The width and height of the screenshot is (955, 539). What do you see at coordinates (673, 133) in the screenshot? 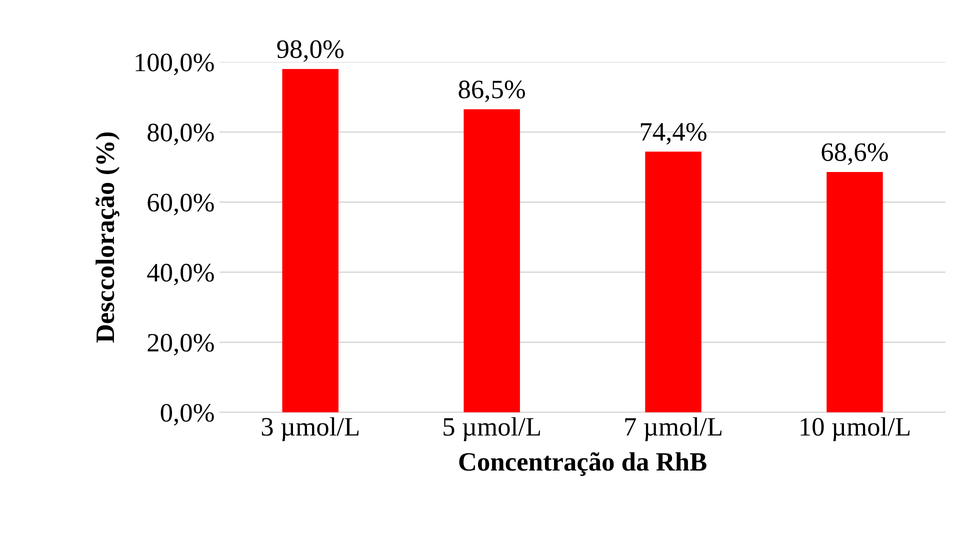
I see `data-label: 74,4%` at bounding box center [673, 133].